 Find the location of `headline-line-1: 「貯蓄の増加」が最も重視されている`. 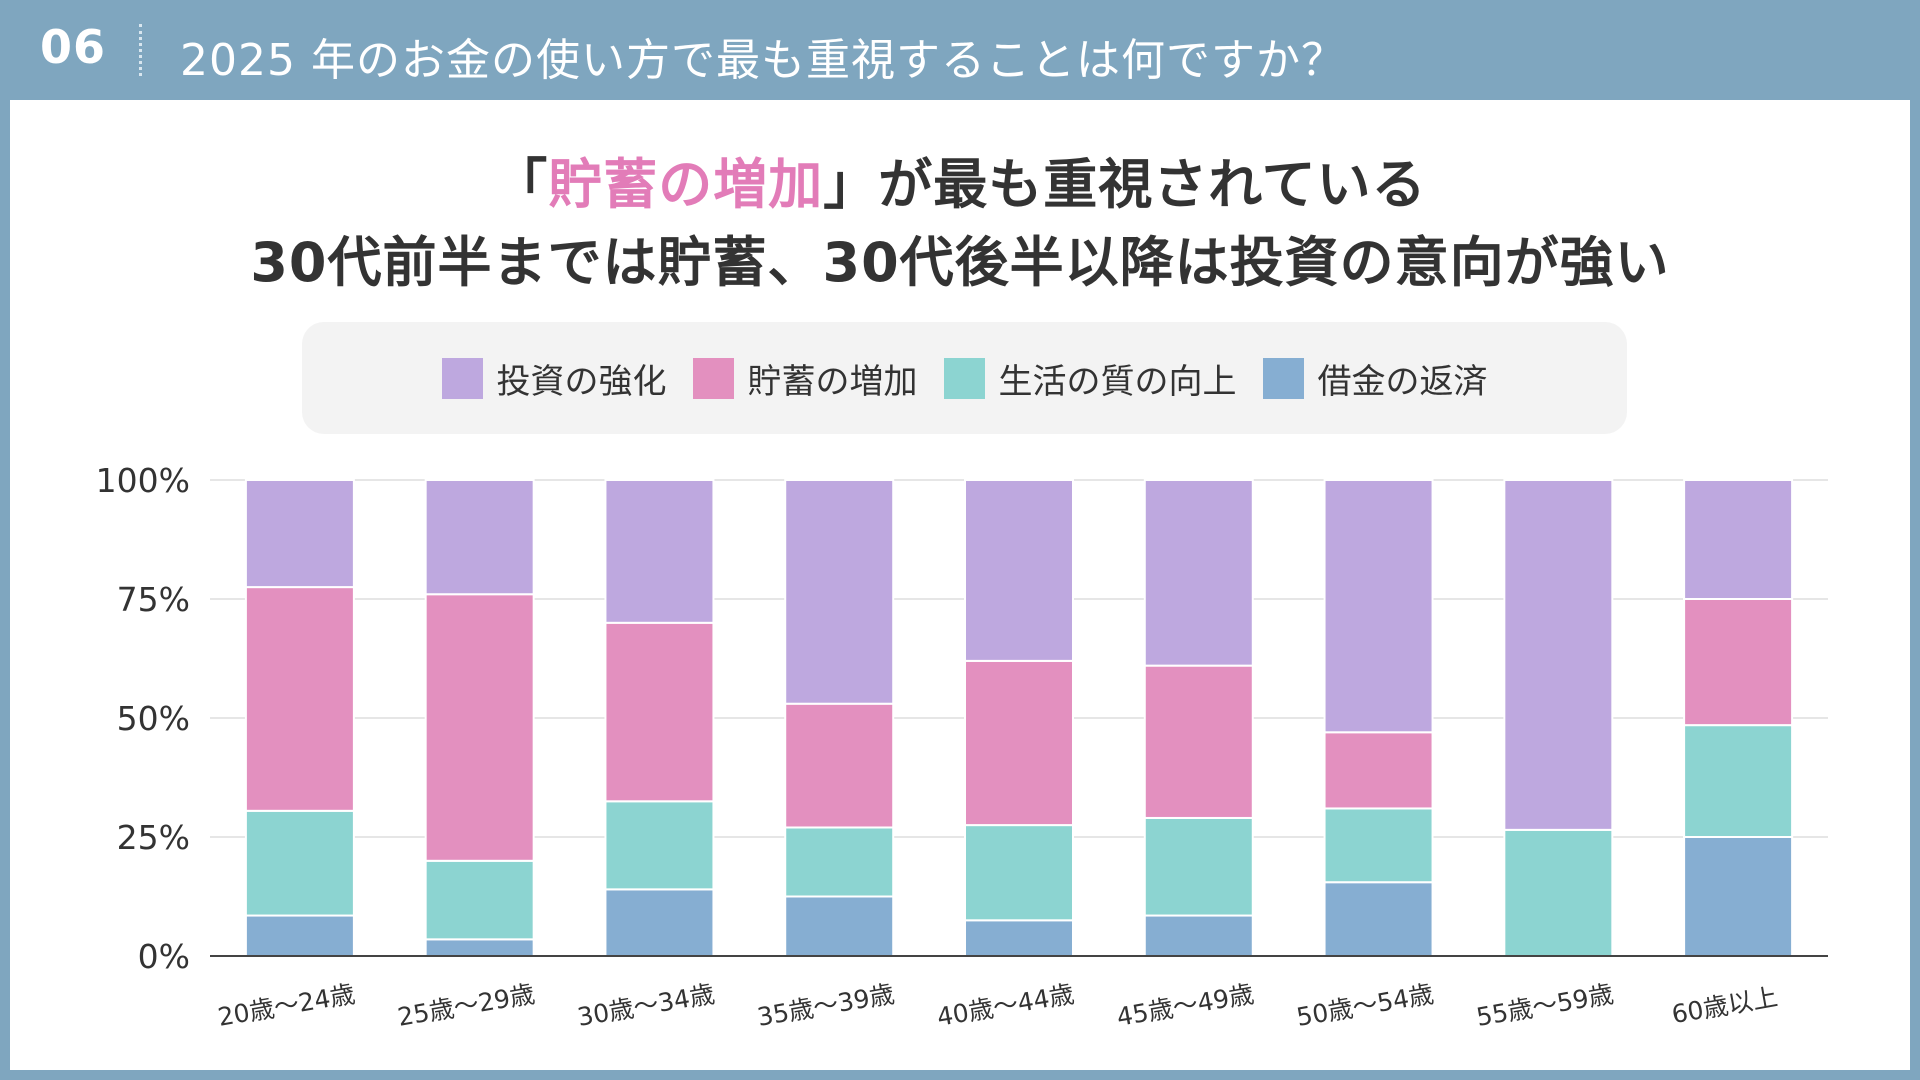

headline-line-1: 「貯蓄の増加」が最も重視されている is located at coordinates (960, 179).